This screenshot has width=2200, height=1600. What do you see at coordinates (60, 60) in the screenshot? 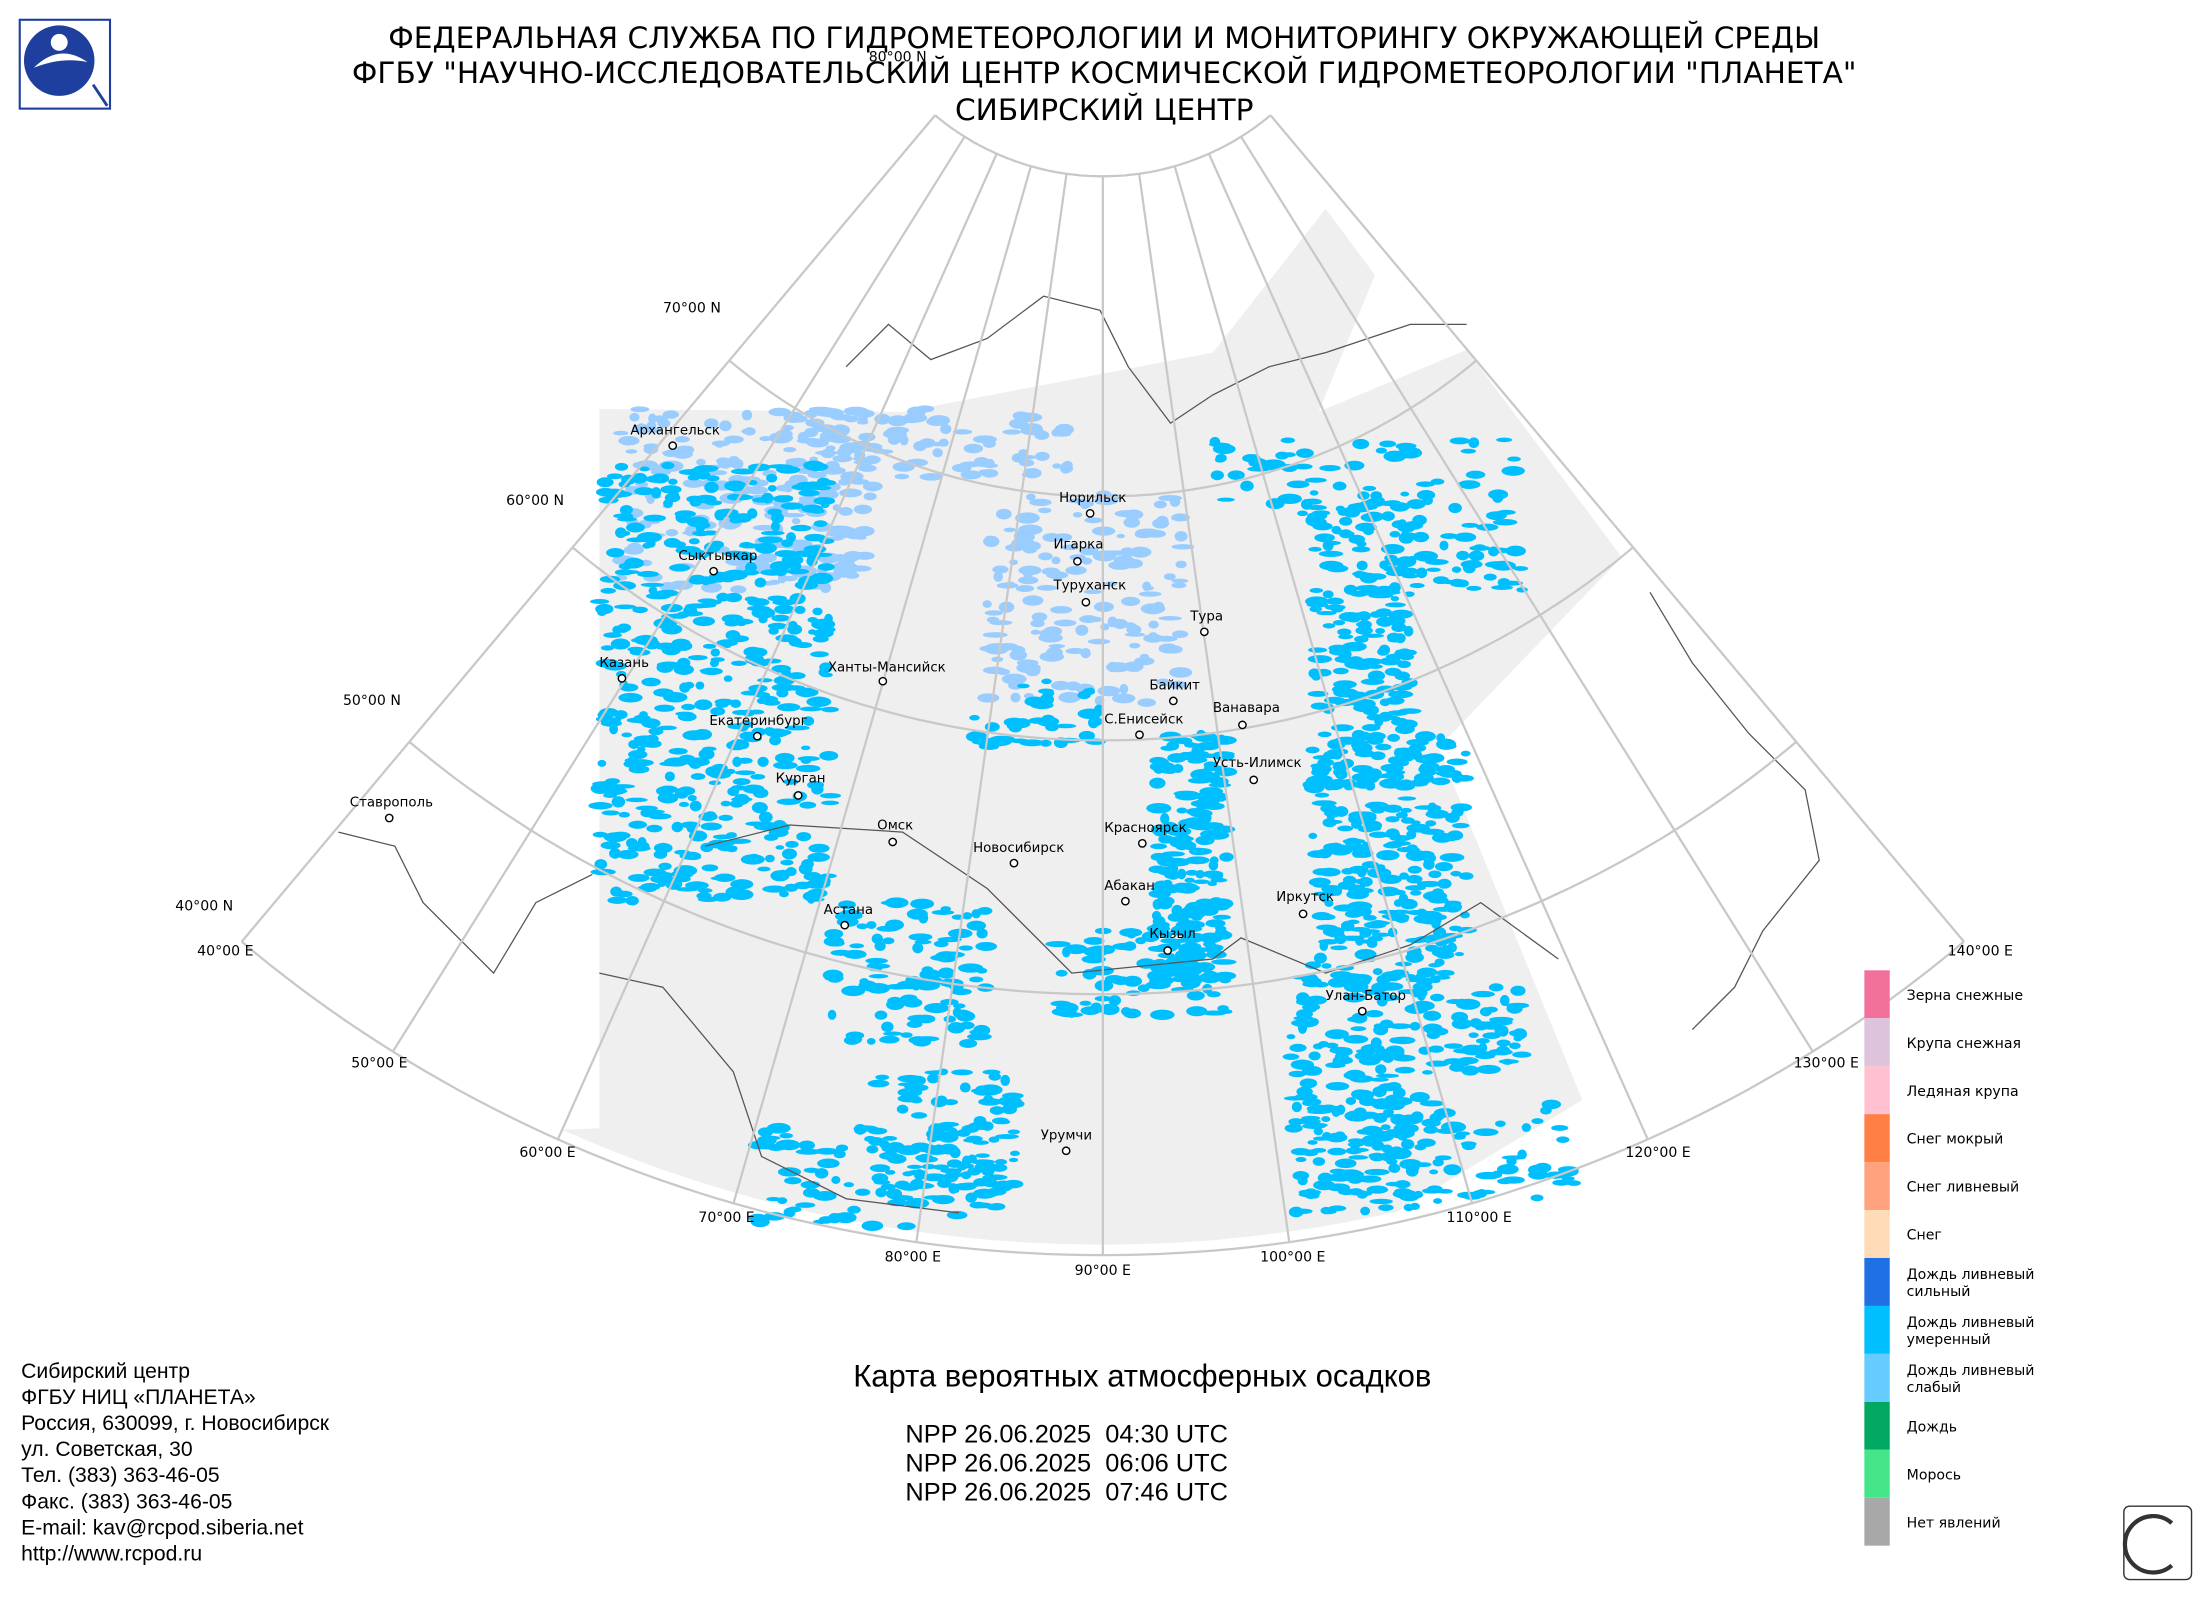
I see `logo-orbit` at bounding box center [60, 60].